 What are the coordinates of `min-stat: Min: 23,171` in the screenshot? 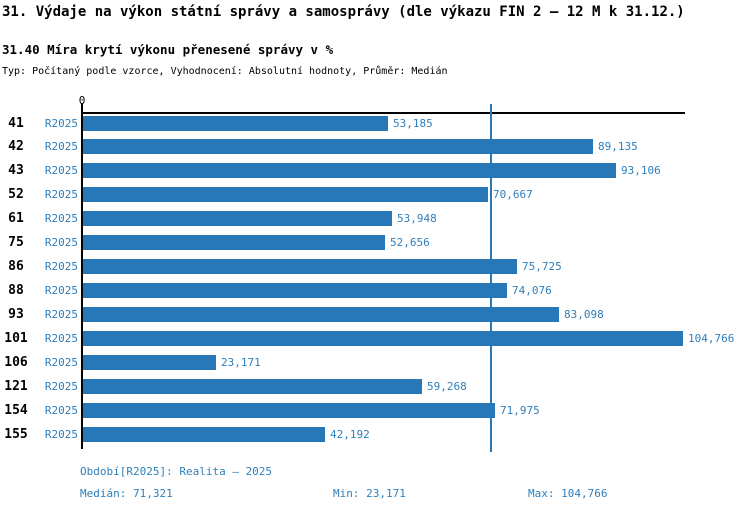 It's located at (369, 493).